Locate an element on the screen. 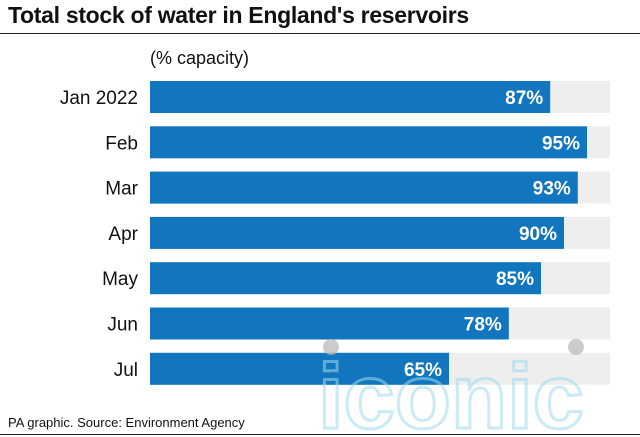 This screenshot has height=437, width=640. top-rule is located at coordinates (320, 33).